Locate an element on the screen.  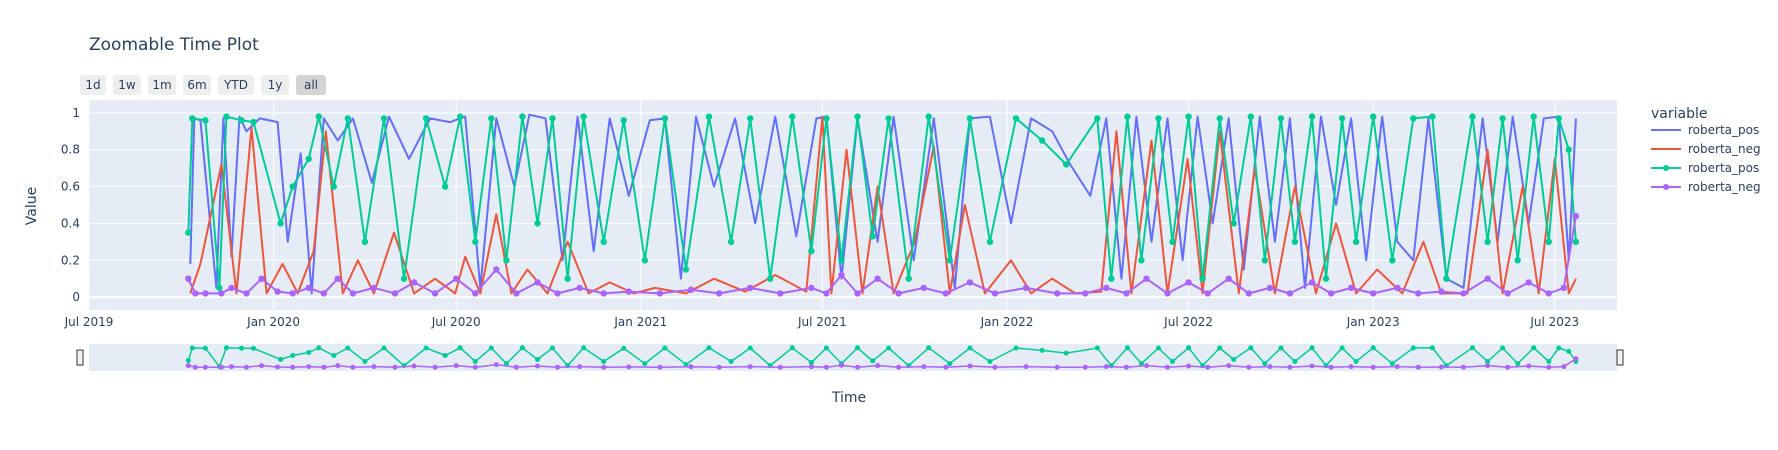
range-button-YTD: YTD is located at coordinates (236, 85).